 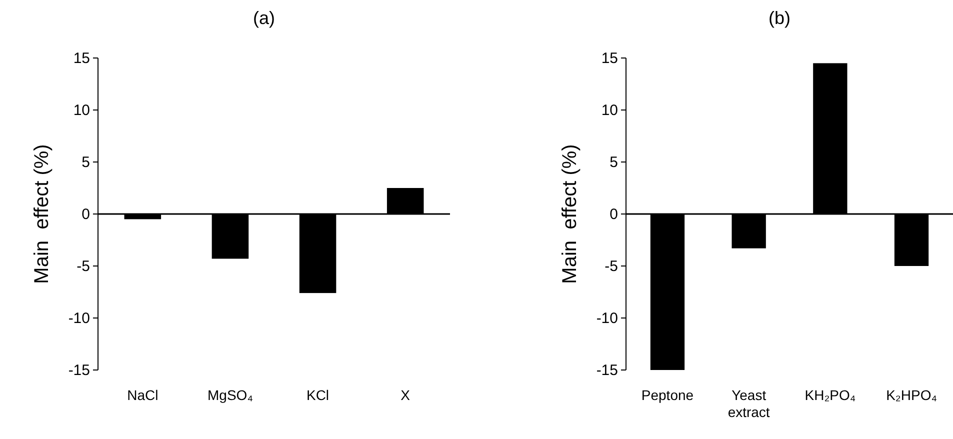 What do you see at coordinates (264, 18) in the screenshot?
I see `chart-title: (a)` at bounding box center [264, 18].